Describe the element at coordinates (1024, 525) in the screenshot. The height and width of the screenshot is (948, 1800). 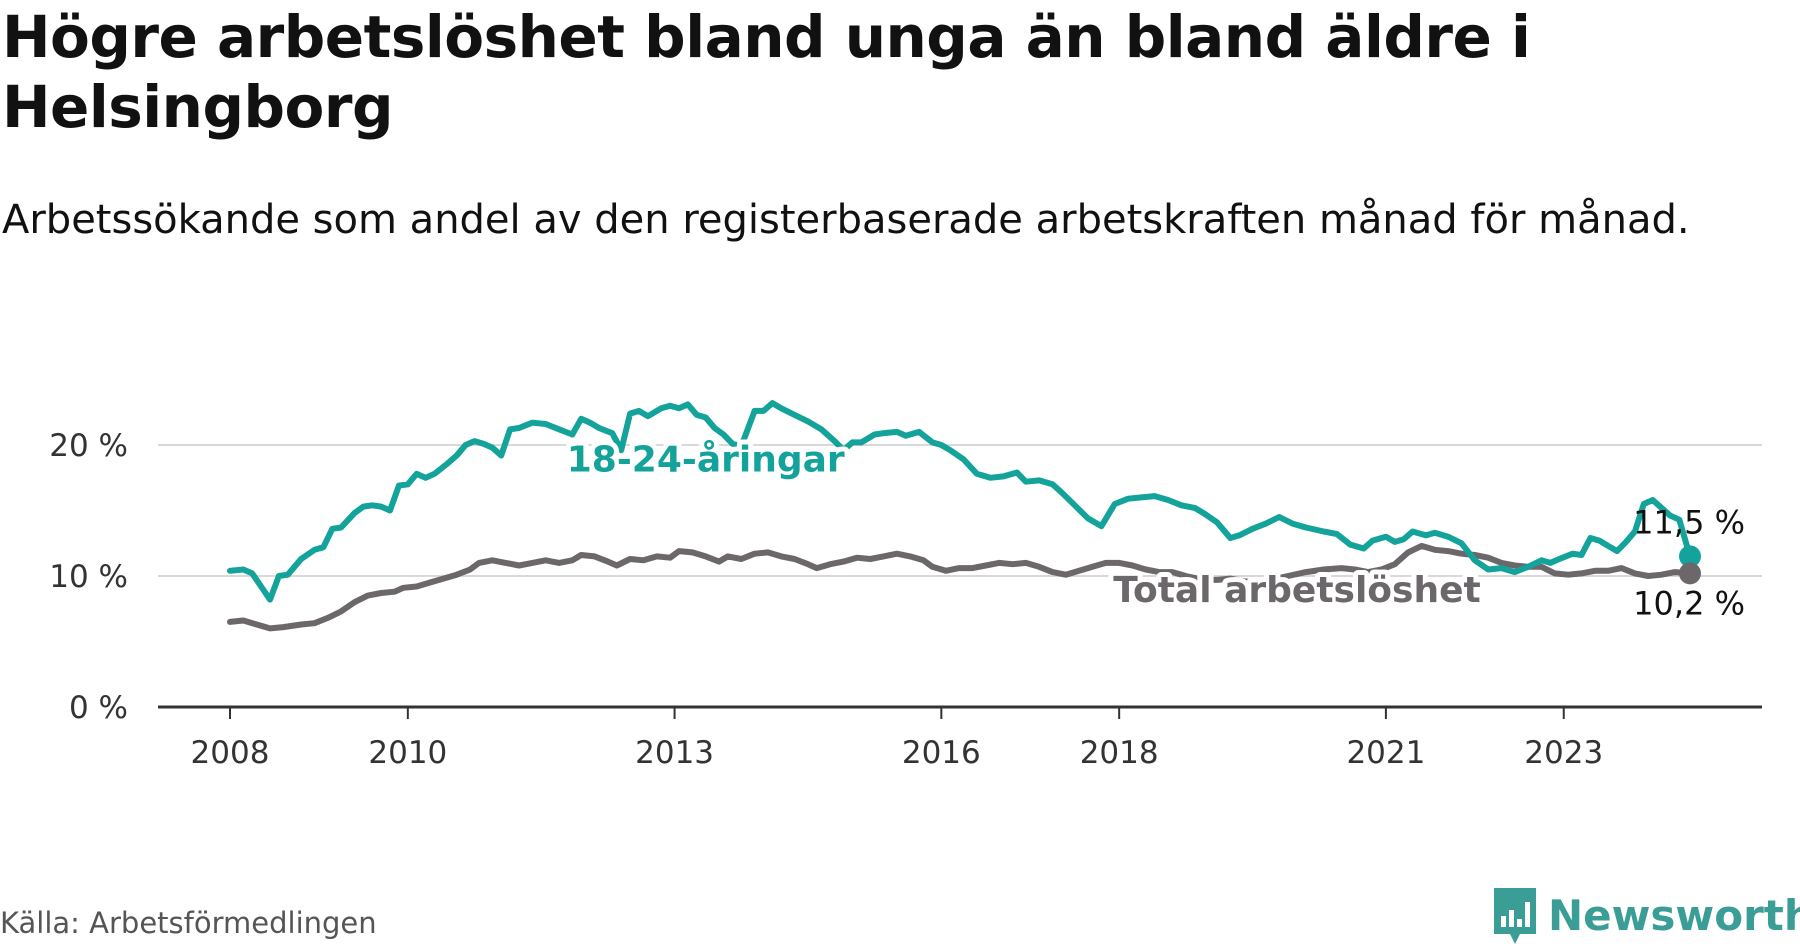
I see `series-labels: 18-24-åringar Total arbetslöshet` at that location.